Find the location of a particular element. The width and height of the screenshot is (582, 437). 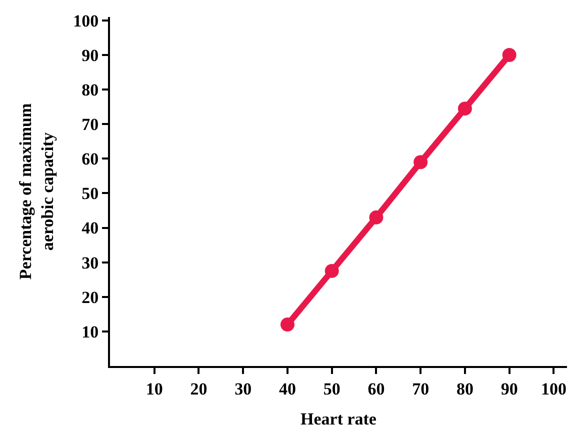

x-tick-label: 20 is located at coordinates (199, 388).